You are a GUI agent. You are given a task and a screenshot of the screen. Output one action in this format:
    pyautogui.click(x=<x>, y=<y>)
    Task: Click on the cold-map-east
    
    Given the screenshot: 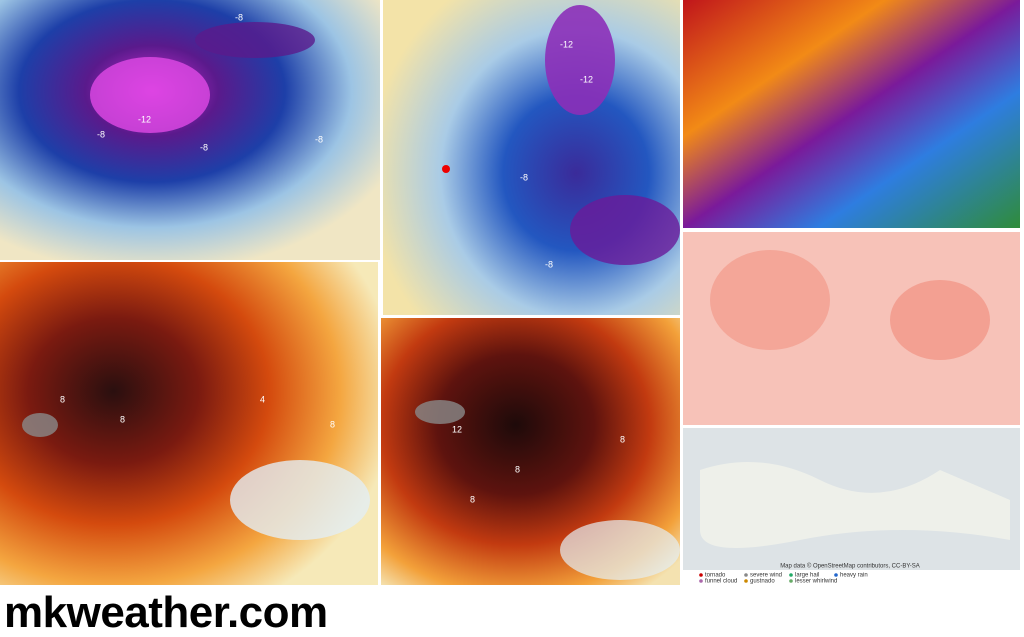 What is the action you would take?
    pyautogui.click(x=531, y=157)
    